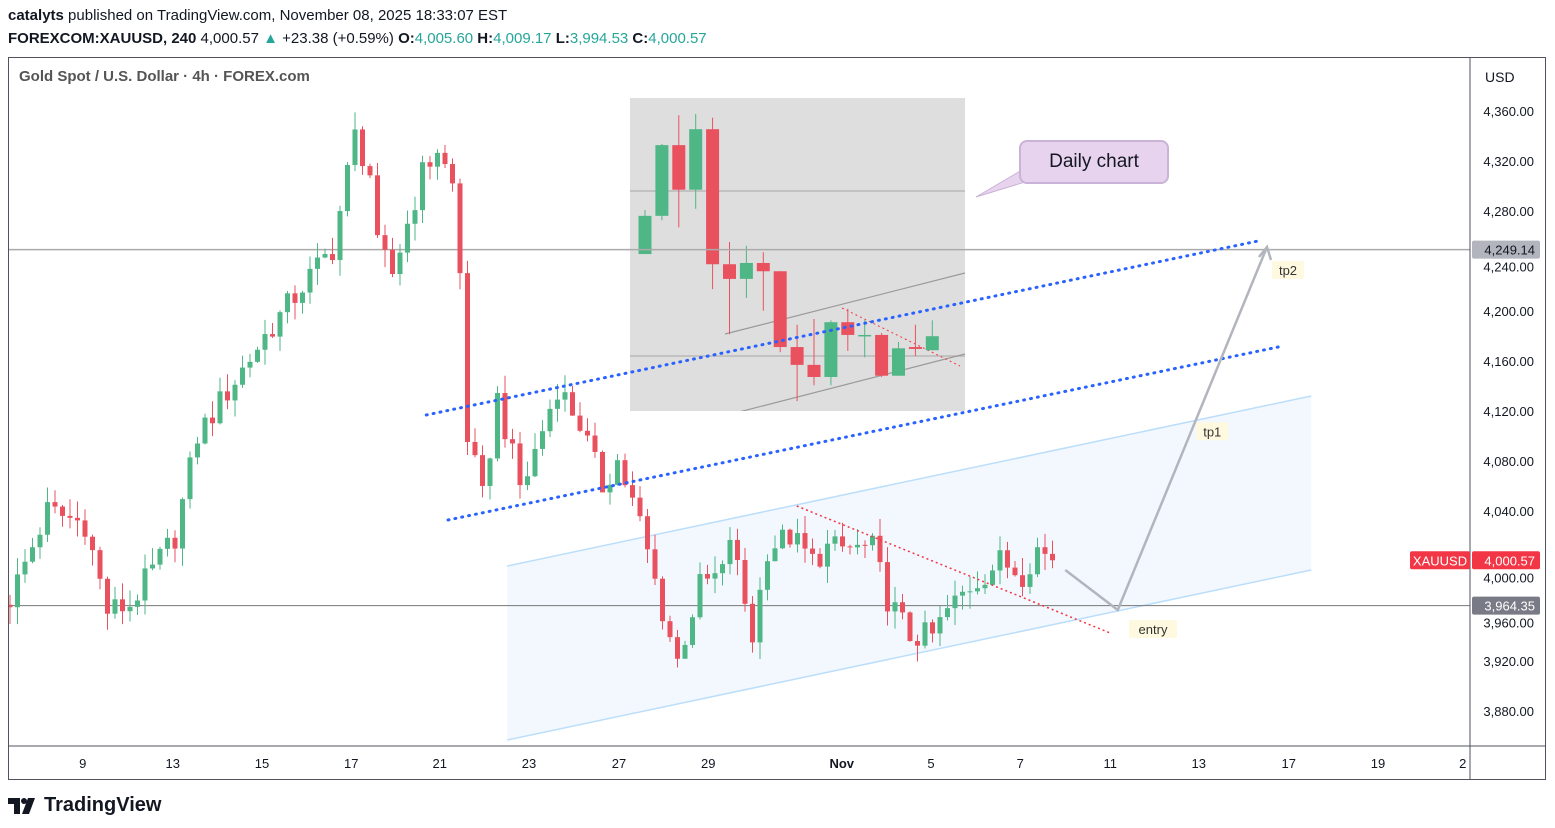  I want to click on change: +23.38 (+0.59%), so click(338, 38).